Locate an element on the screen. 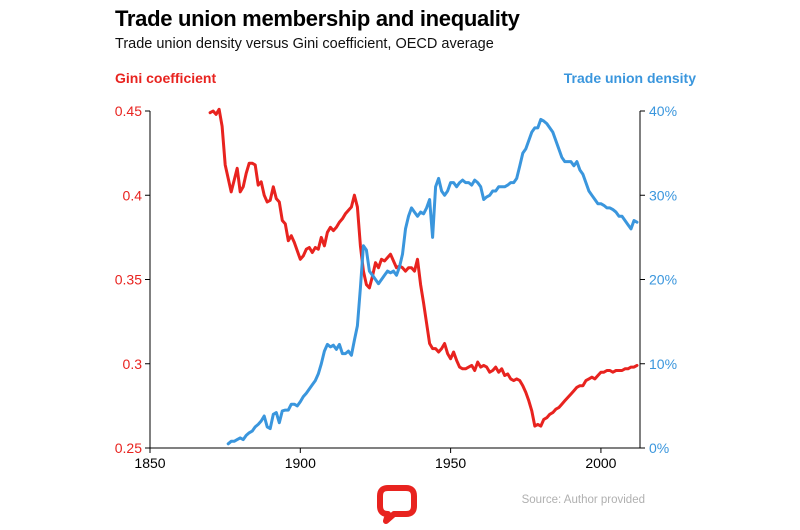  x-tick-label: 1900 is located at coordinates (300, 463).